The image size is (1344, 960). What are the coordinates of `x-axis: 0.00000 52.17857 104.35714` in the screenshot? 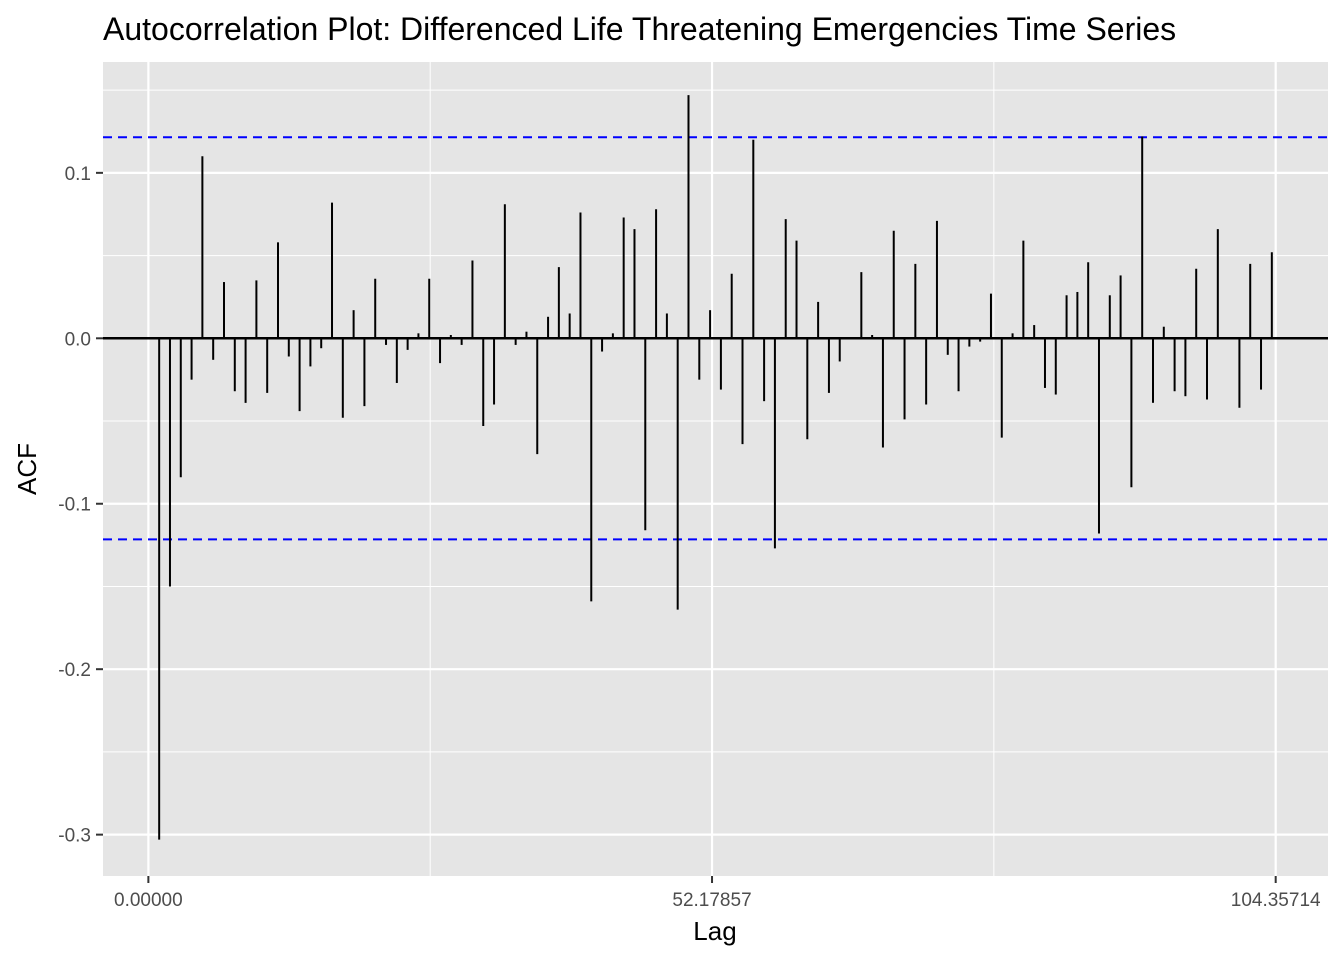 It's located at (717, 893).